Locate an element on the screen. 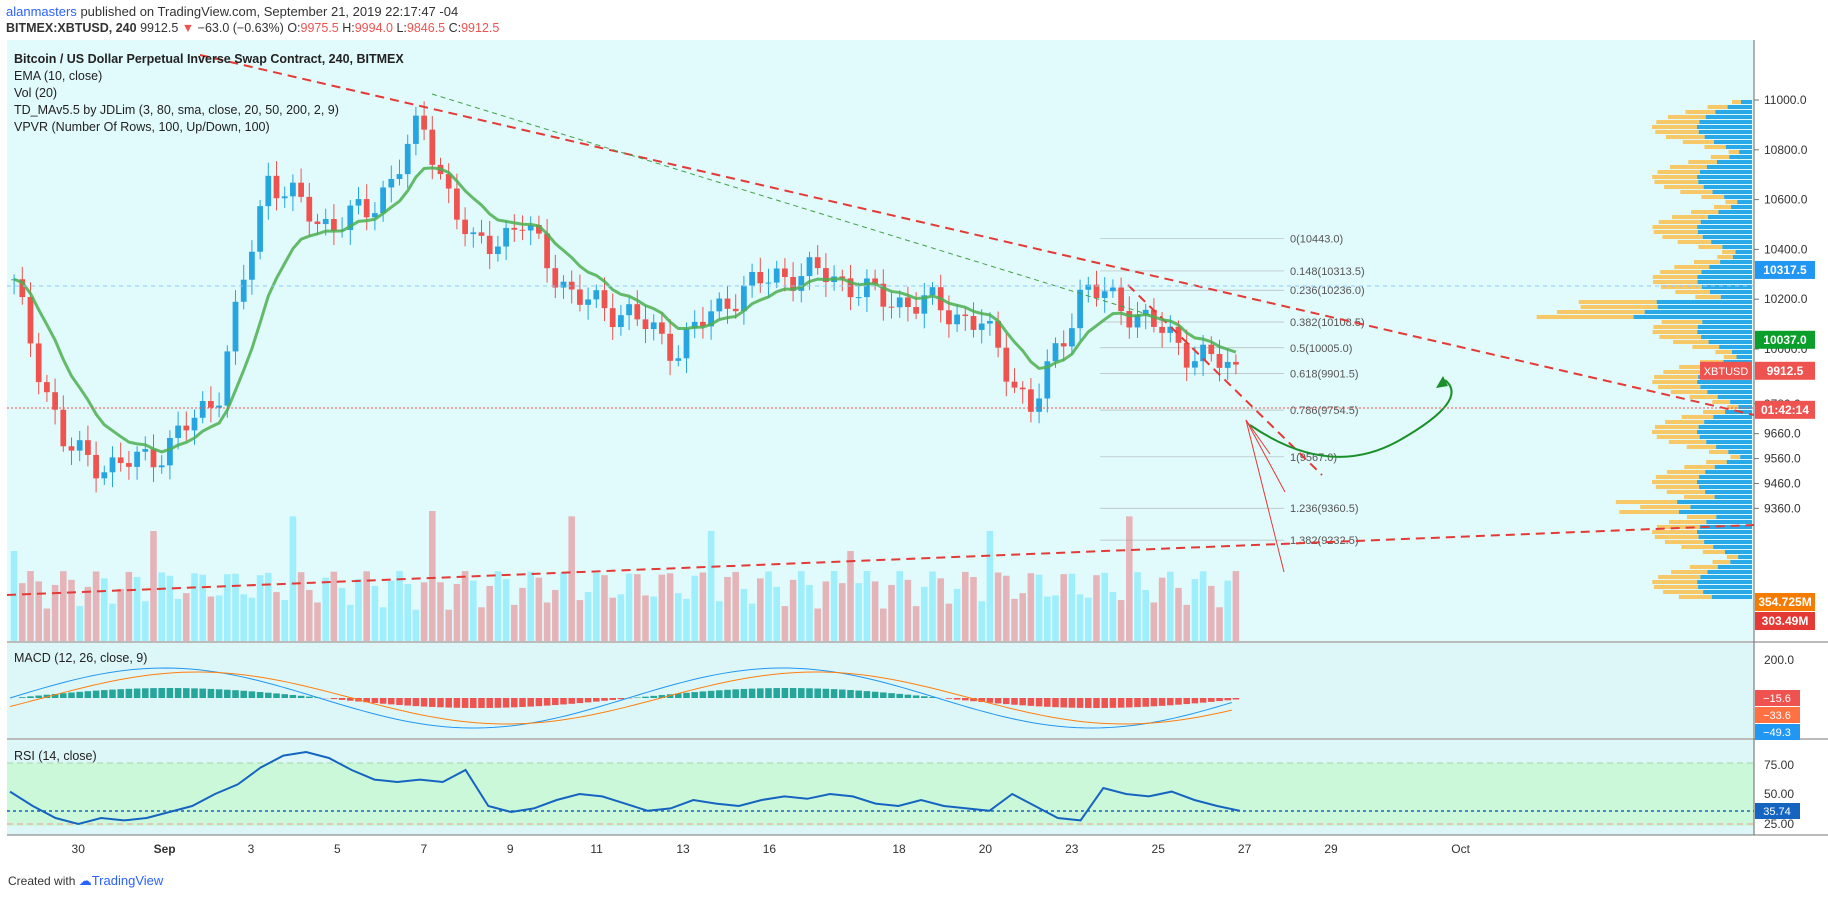  tradingview-logo-icon: ☁ is located at coordinates (85, 880).